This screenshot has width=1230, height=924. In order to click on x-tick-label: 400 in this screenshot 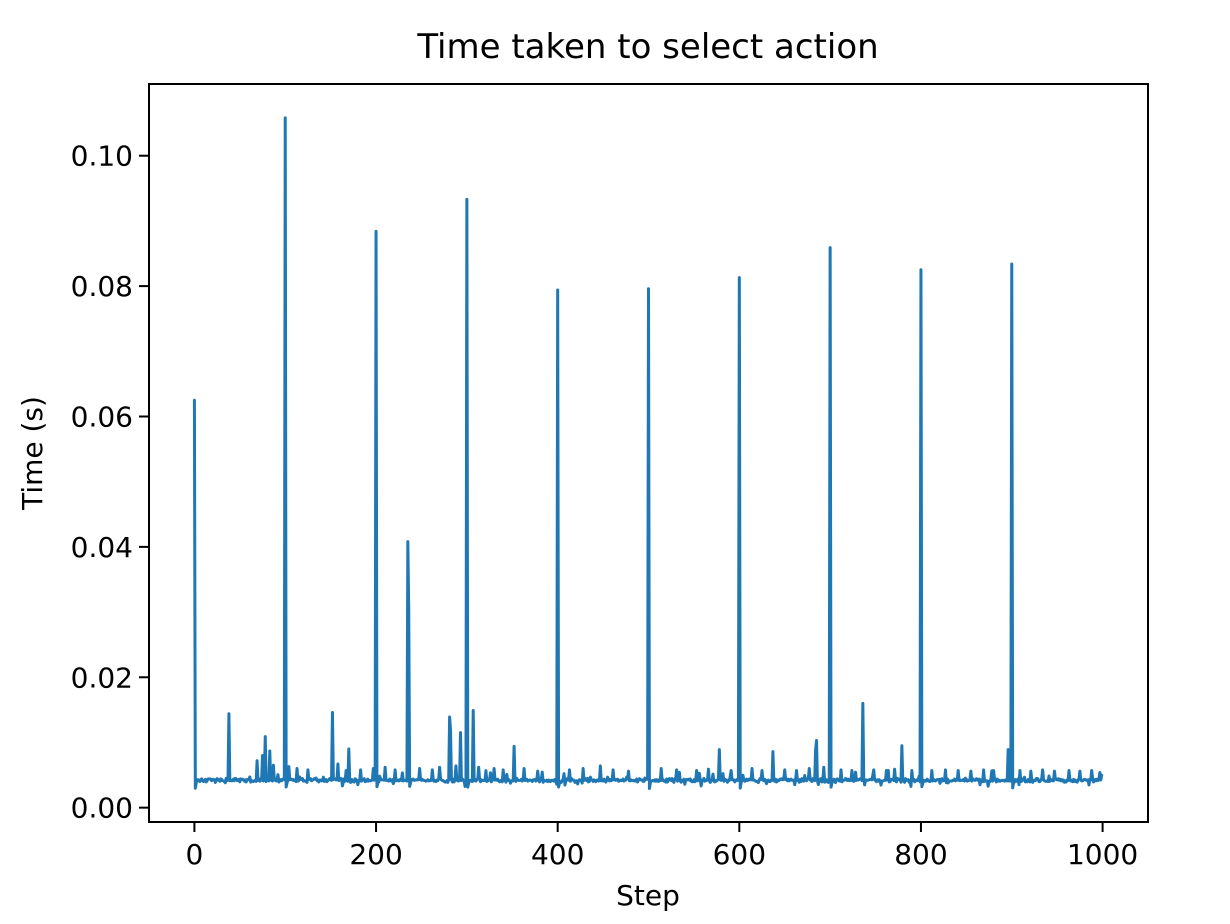, I will do `click(557, 854)`.